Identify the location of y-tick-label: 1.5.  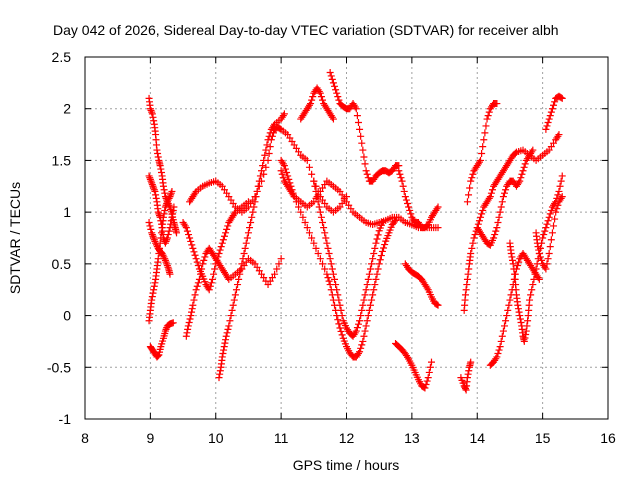
(62, 160).